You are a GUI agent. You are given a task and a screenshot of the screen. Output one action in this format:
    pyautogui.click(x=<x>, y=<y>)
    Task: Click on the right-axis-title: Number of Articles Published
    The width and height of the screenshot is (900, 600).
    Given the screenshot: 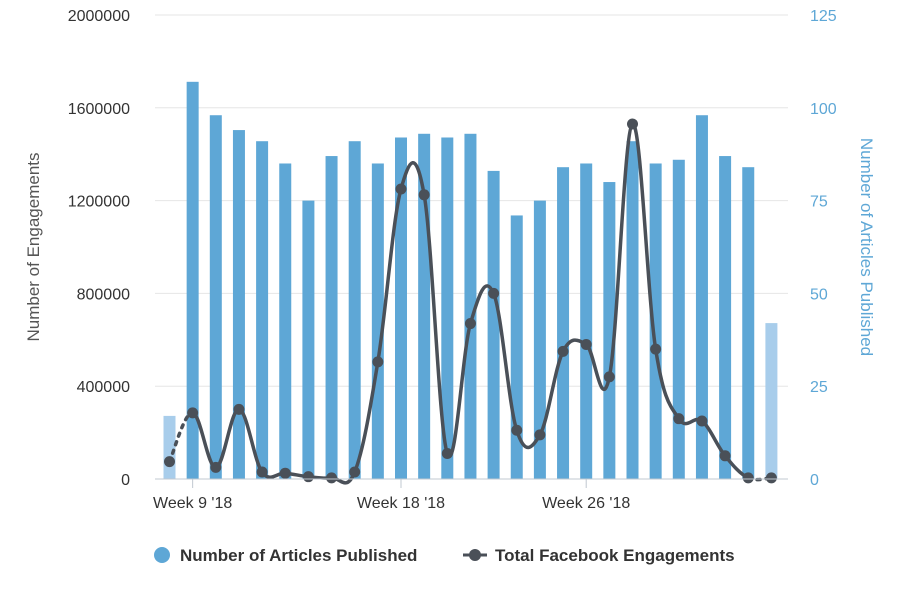 What is the action you would take?
    pyautogui.click(x=866, y=247)
    